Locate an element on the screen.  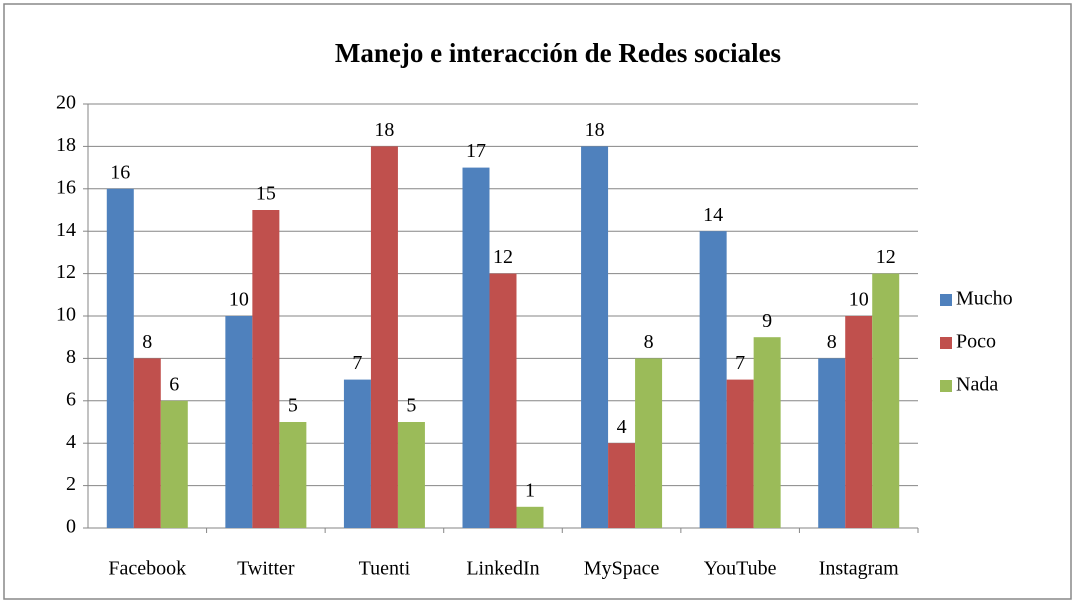
y-tick-label: 10 is located at coordinates (66, 315).